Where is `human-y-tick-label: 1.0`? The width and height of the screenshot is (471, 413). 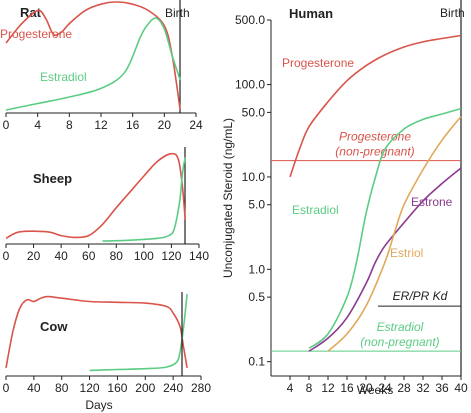
human-y-tick-label: 1.0 is located at coordinates (256, 269).